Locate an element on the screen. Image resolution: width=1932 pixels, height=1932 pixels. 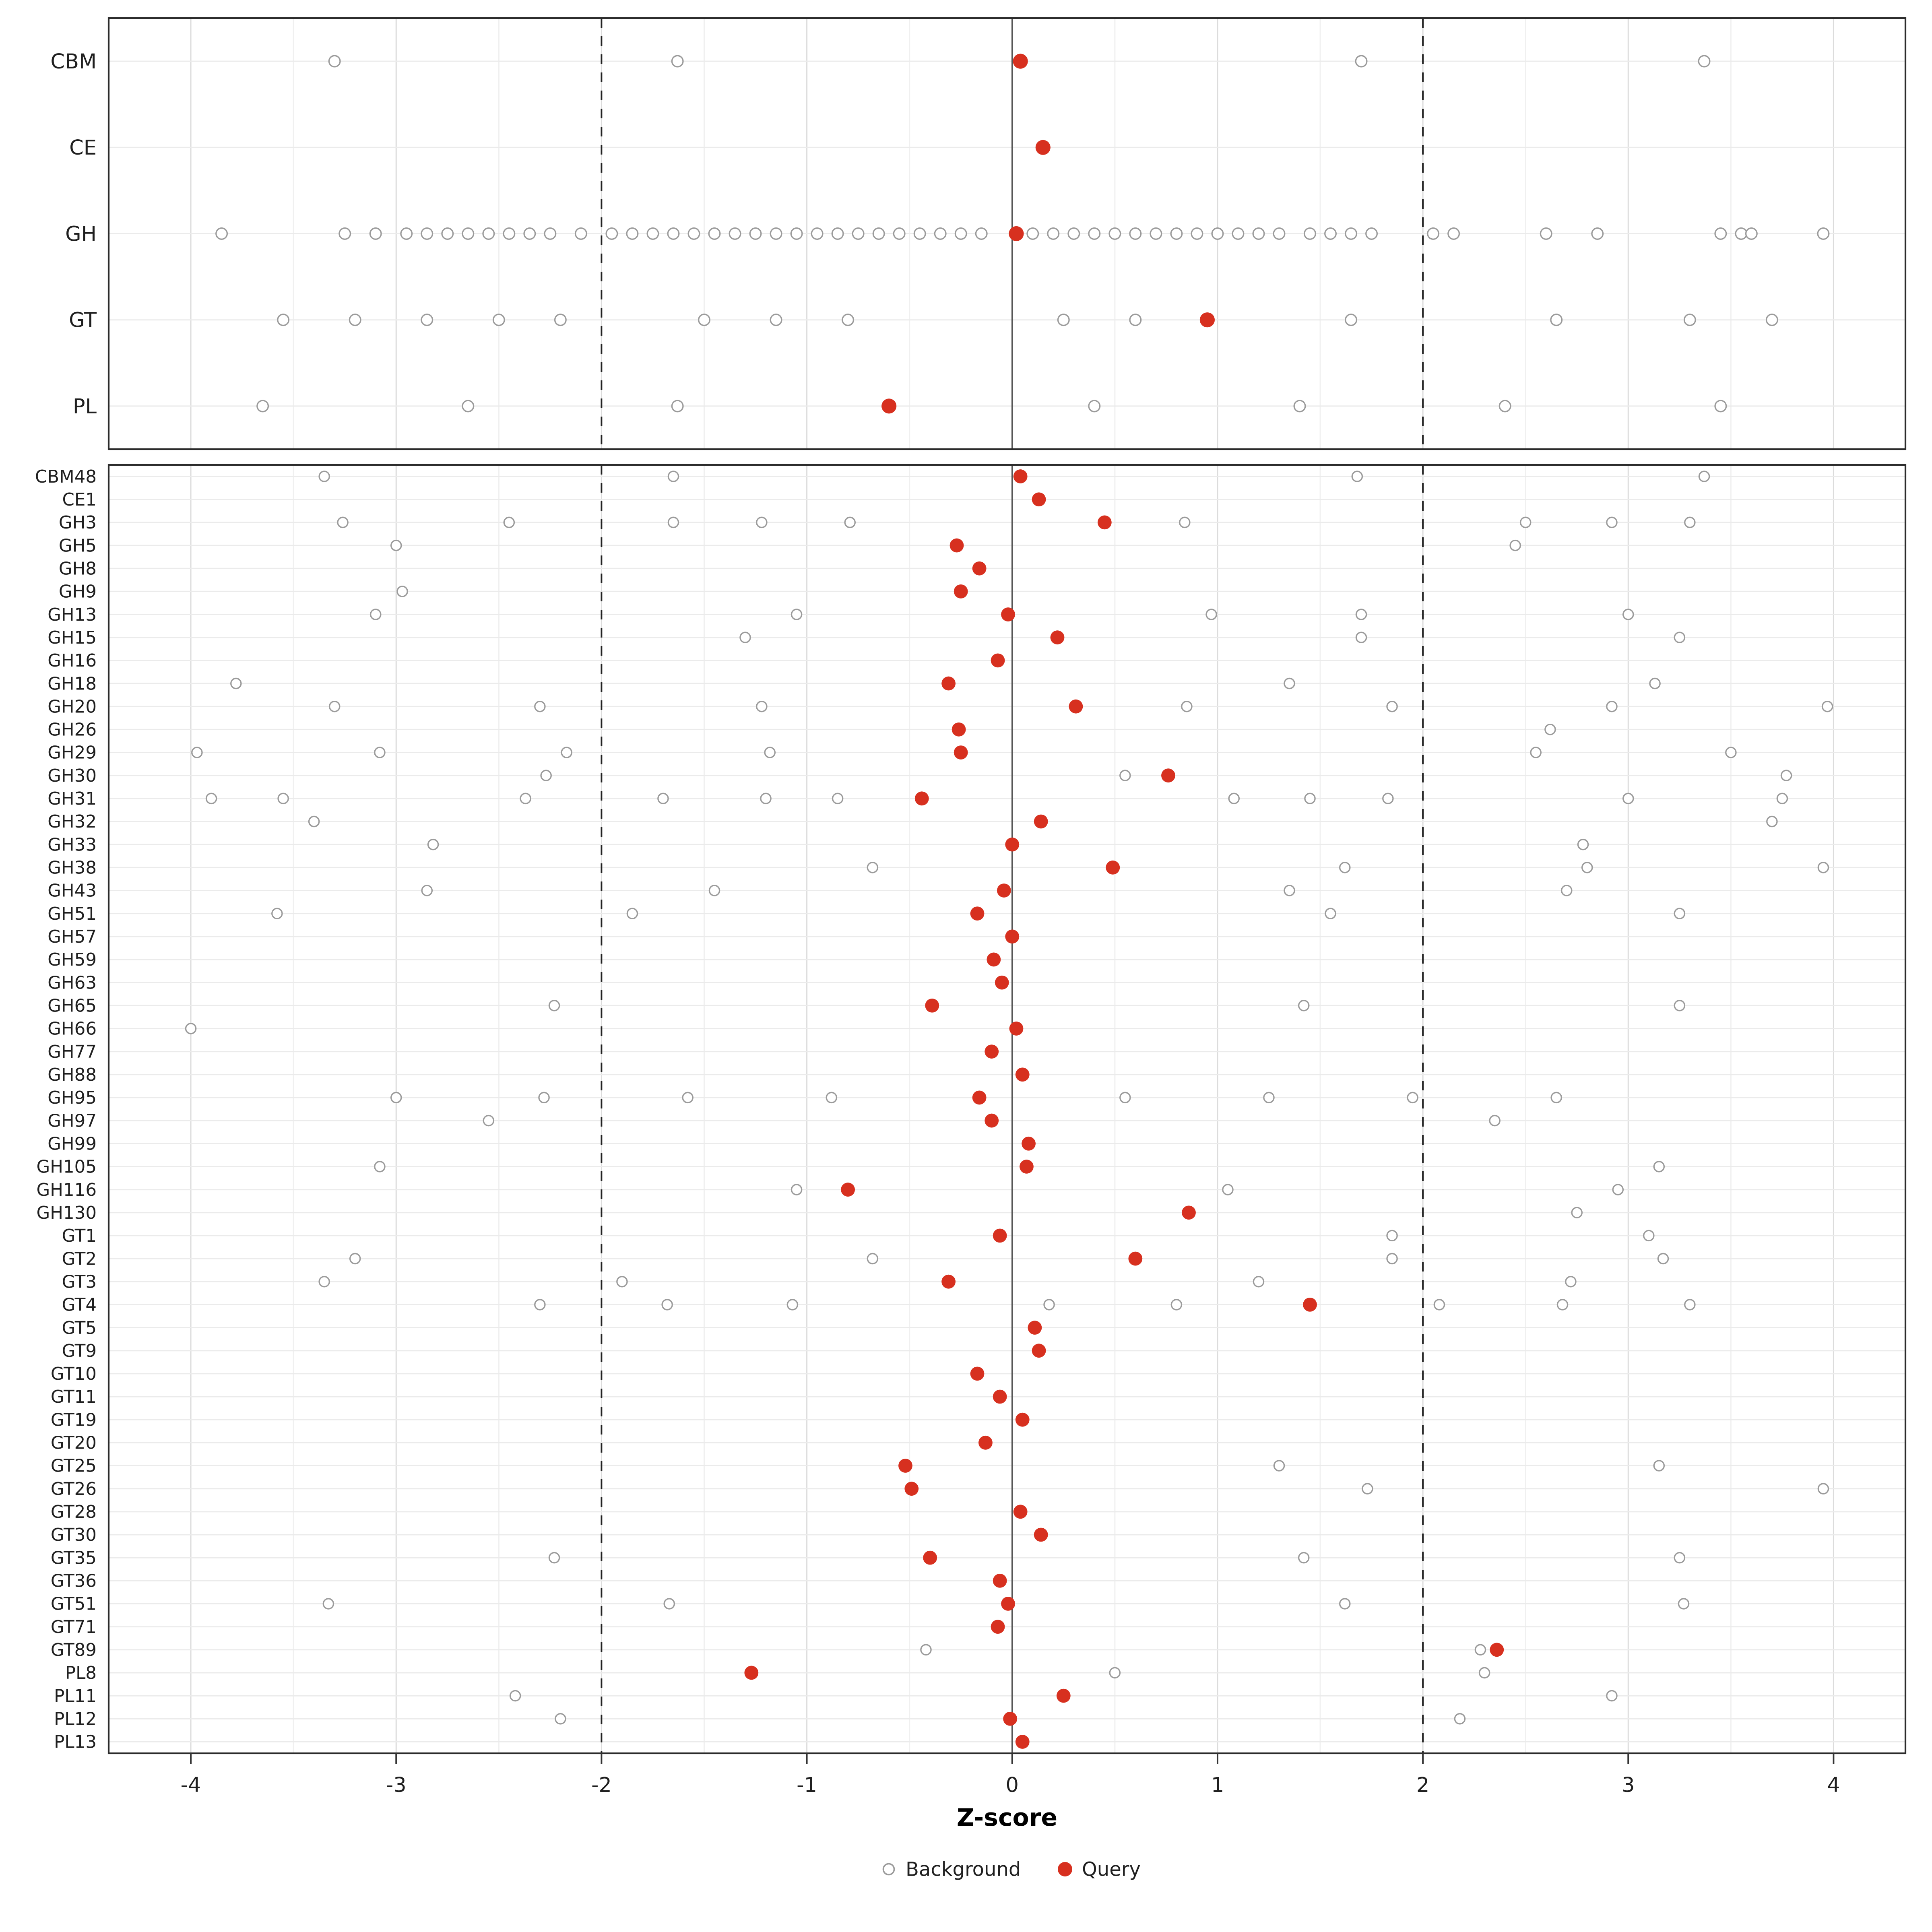
category-label: GT36 is located at coordinates (74, 1581).